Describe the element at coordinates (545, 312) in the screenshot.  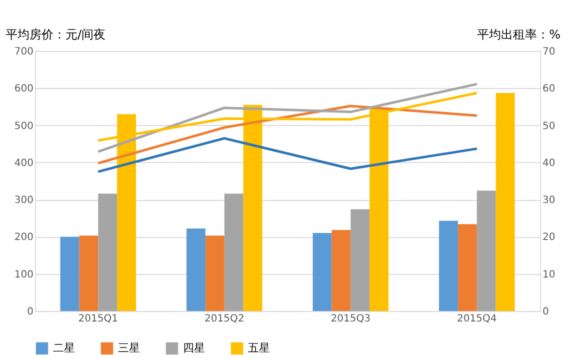
I see `y2-tick-label: 0` at that location.